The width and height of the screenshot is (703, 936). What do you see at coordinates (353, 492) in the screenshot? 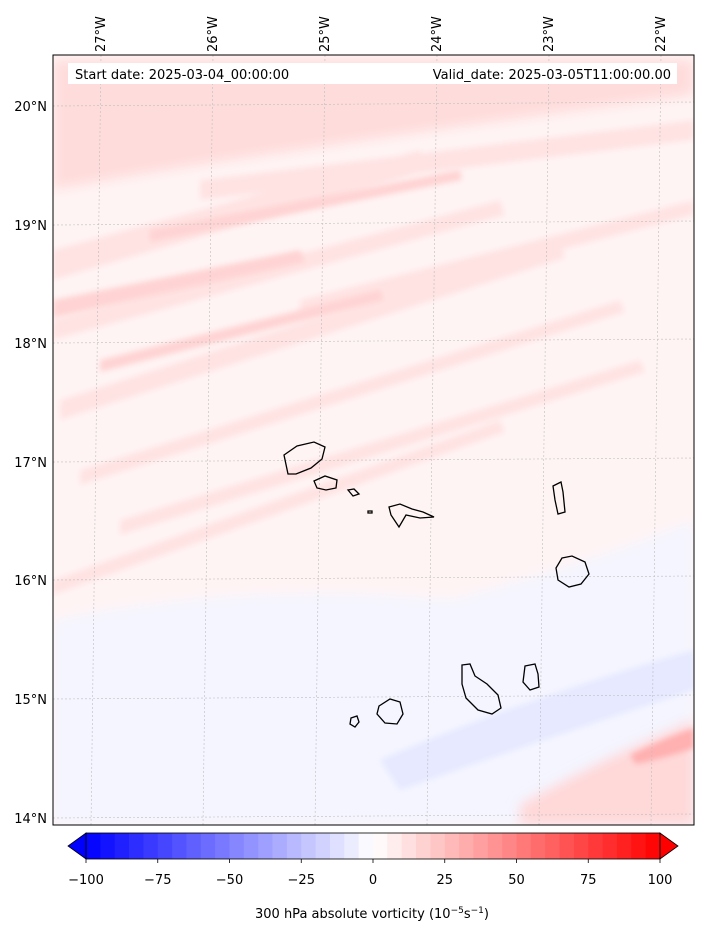
I see `island-santa-luzia` at bounding box center [353, 492].